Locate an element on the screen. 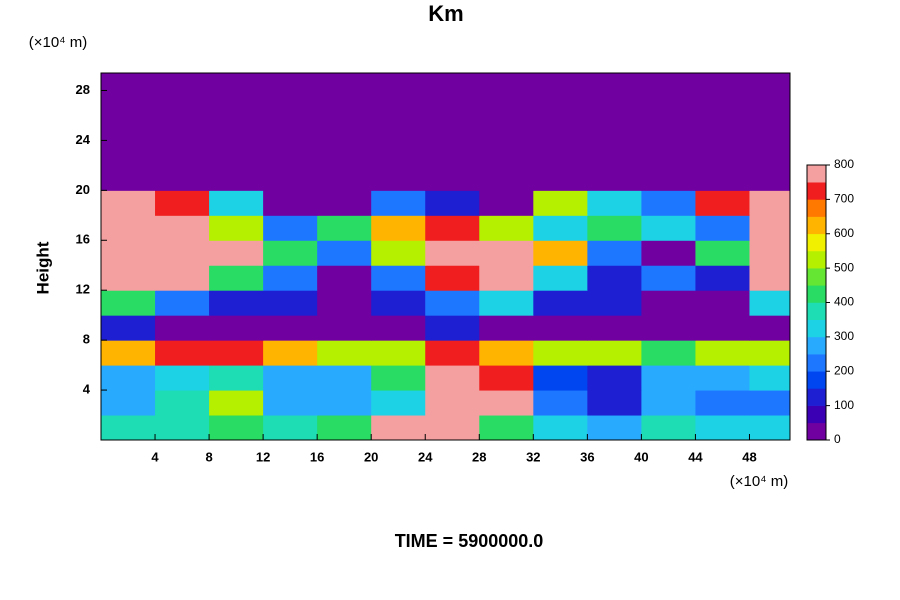 The height and width of the screenshot is (600, 900). y-unit: (×10⁴ m) is located at coordinates (58, 42).